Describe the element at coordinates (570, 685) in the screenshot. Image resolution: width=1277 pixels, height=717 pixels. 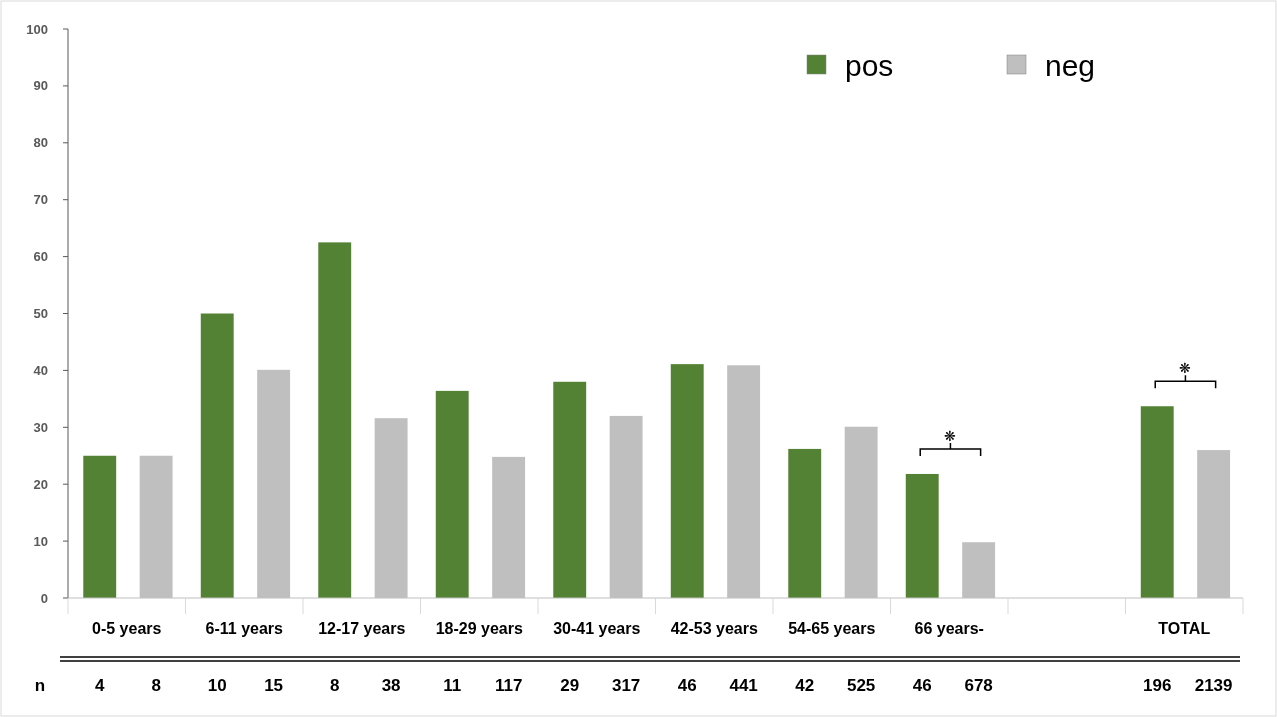
I see `text: 29` at that location.